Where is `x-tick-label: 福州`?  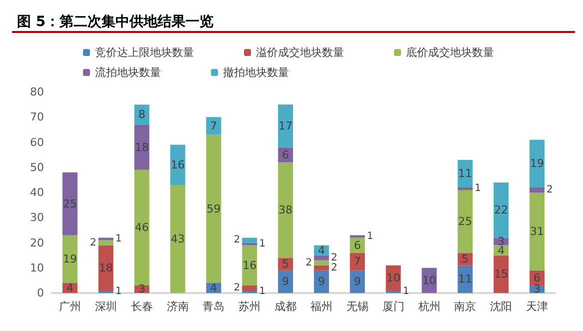 x-tick-label: 福州 is located at coordinates (321, 306).